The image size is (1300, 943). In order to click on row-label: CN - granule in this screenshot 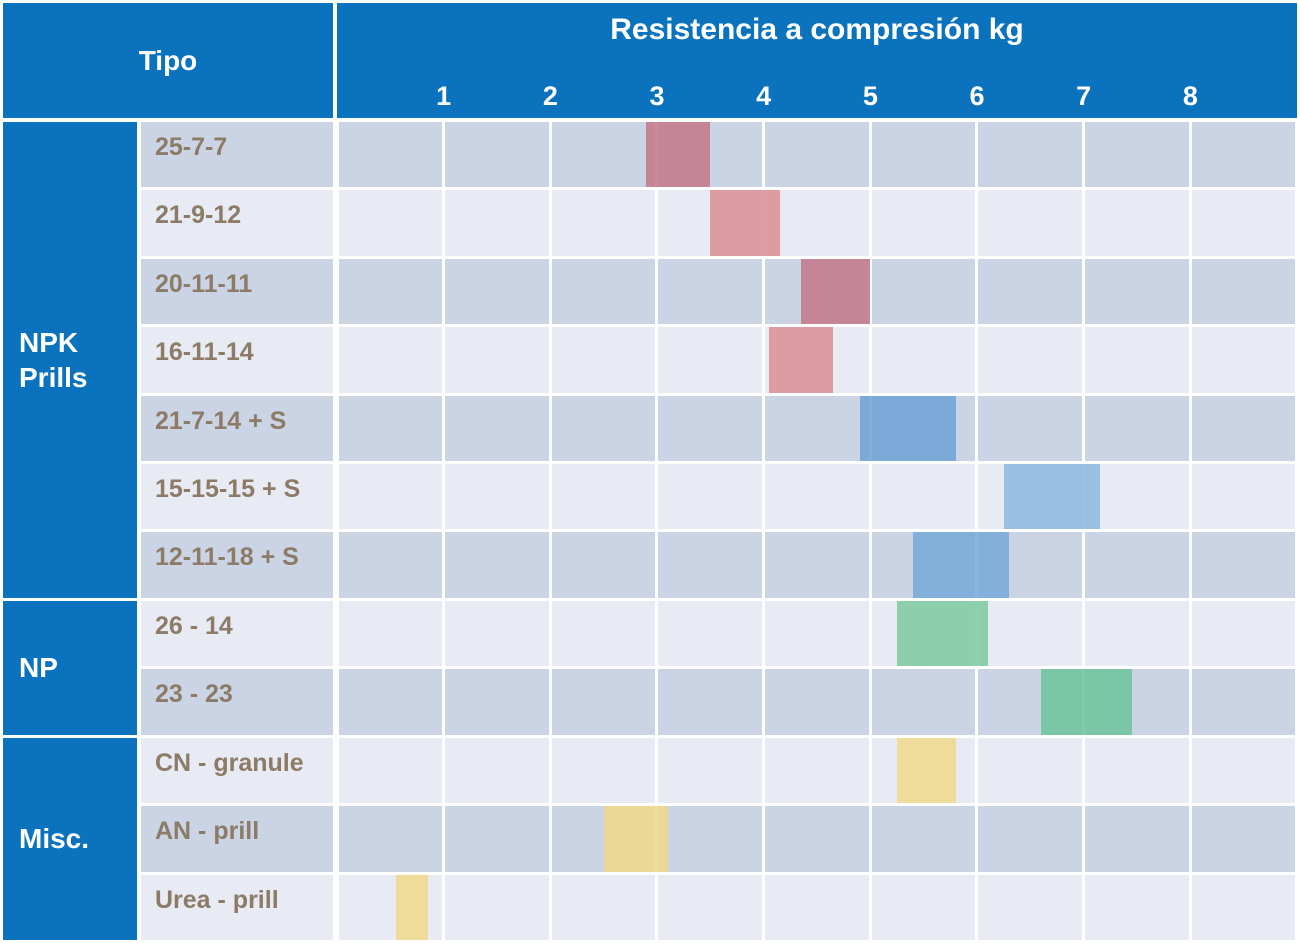, I will do `click(237, 770)`.